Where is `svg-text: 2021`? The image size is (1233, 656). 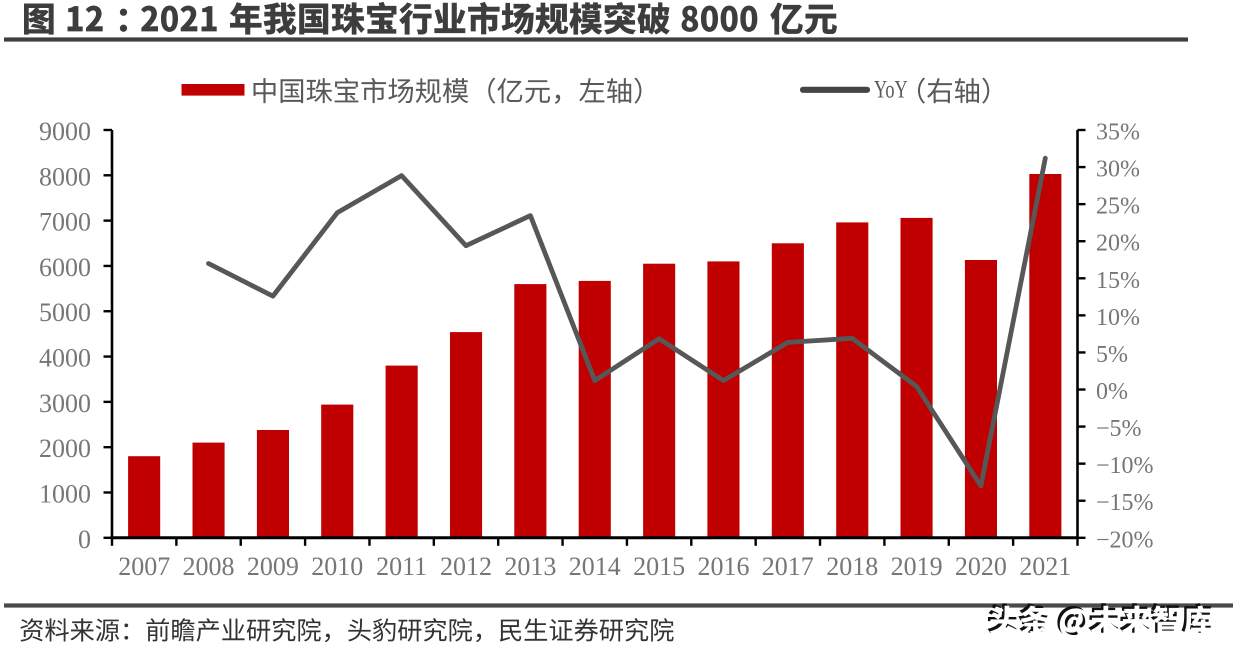 svg-text: 2021 is located at coordinates (1045, 566).